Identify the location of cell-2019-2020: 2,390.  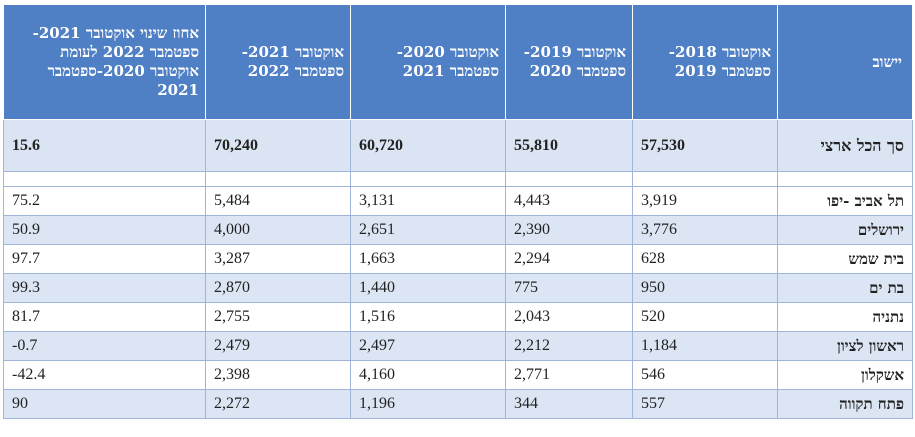
(569, 230).